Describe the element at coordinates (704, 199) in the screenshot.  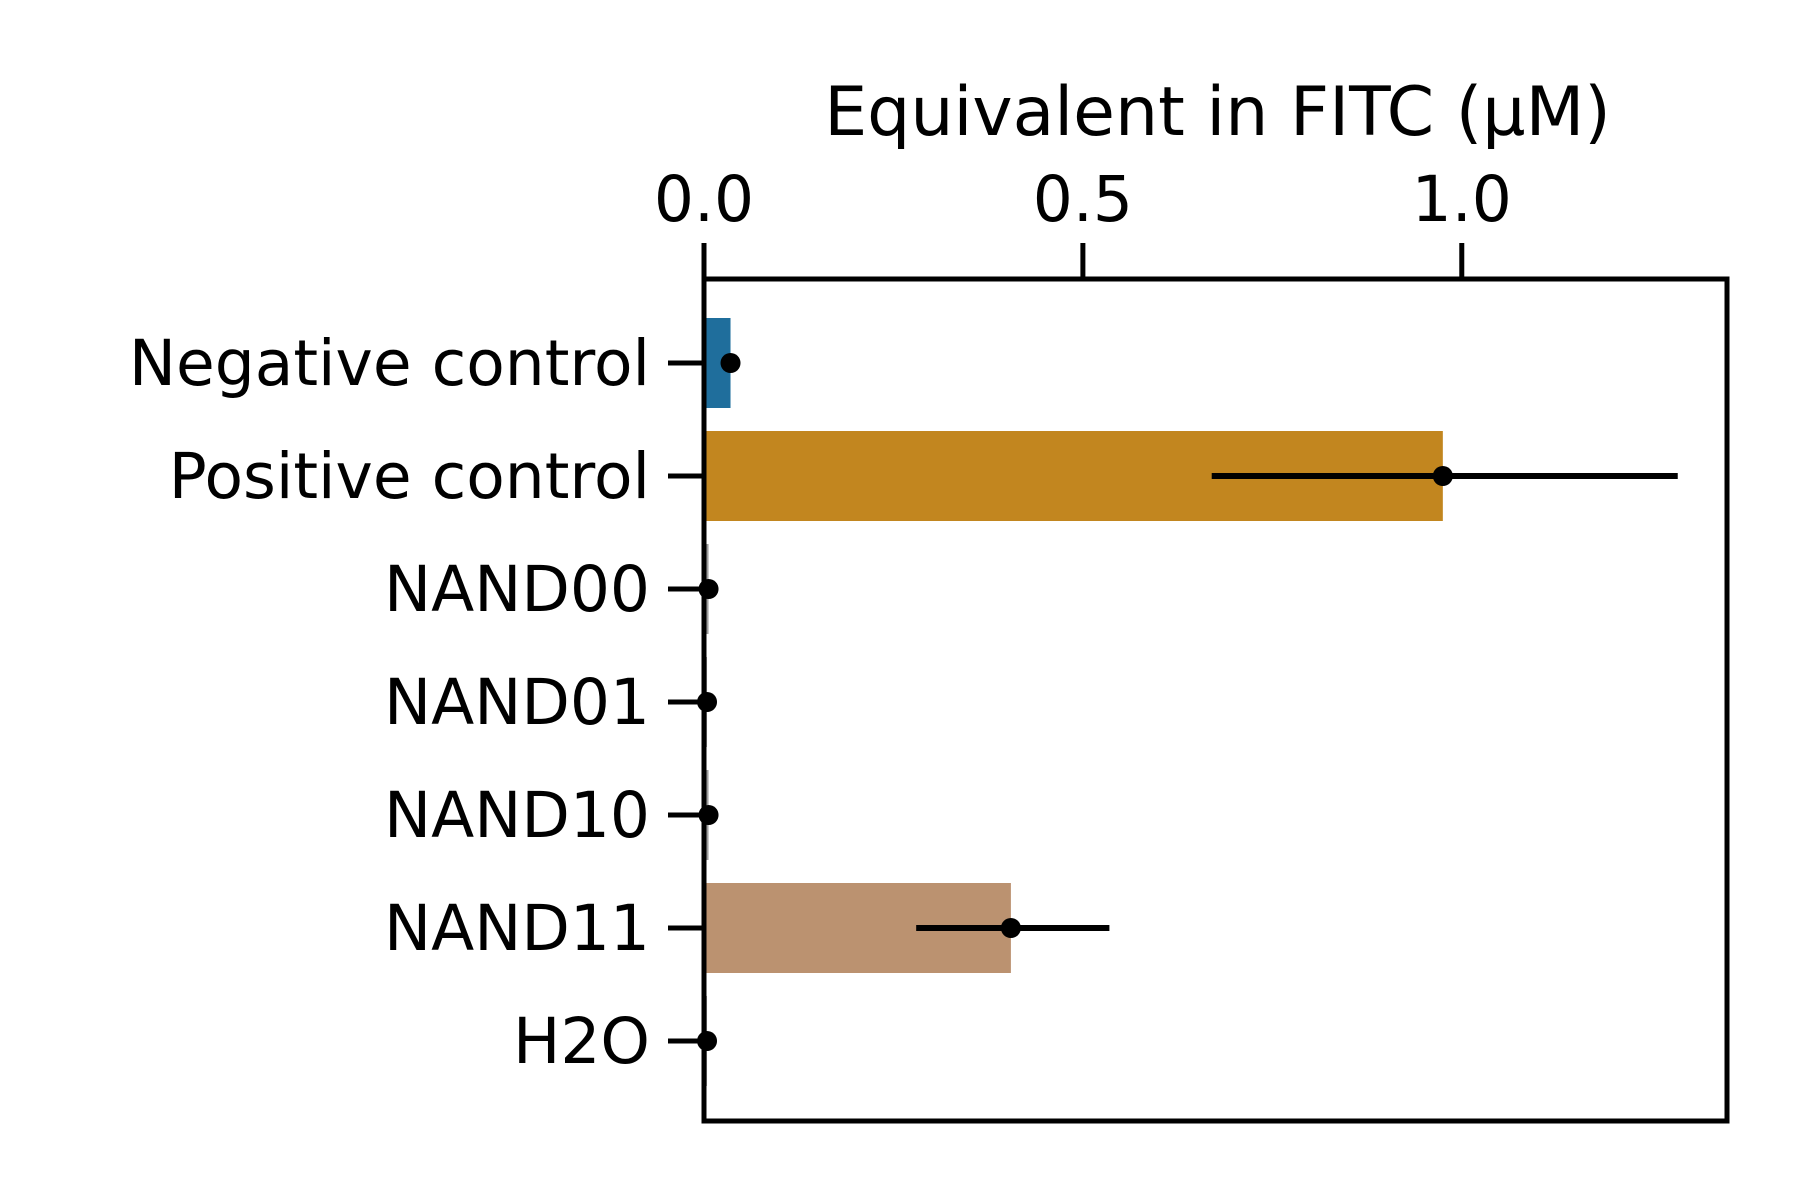
I see `x-tick-label-0: 0.0` at that location.